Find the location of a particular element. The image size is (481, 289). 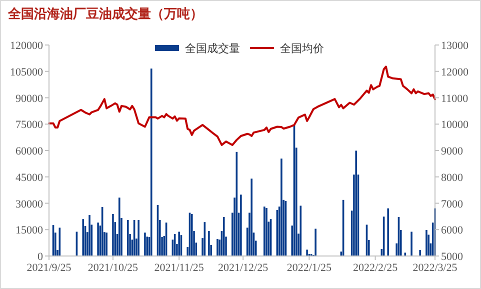

y-tick-label: 45000 is located at coordinates (30, 178).